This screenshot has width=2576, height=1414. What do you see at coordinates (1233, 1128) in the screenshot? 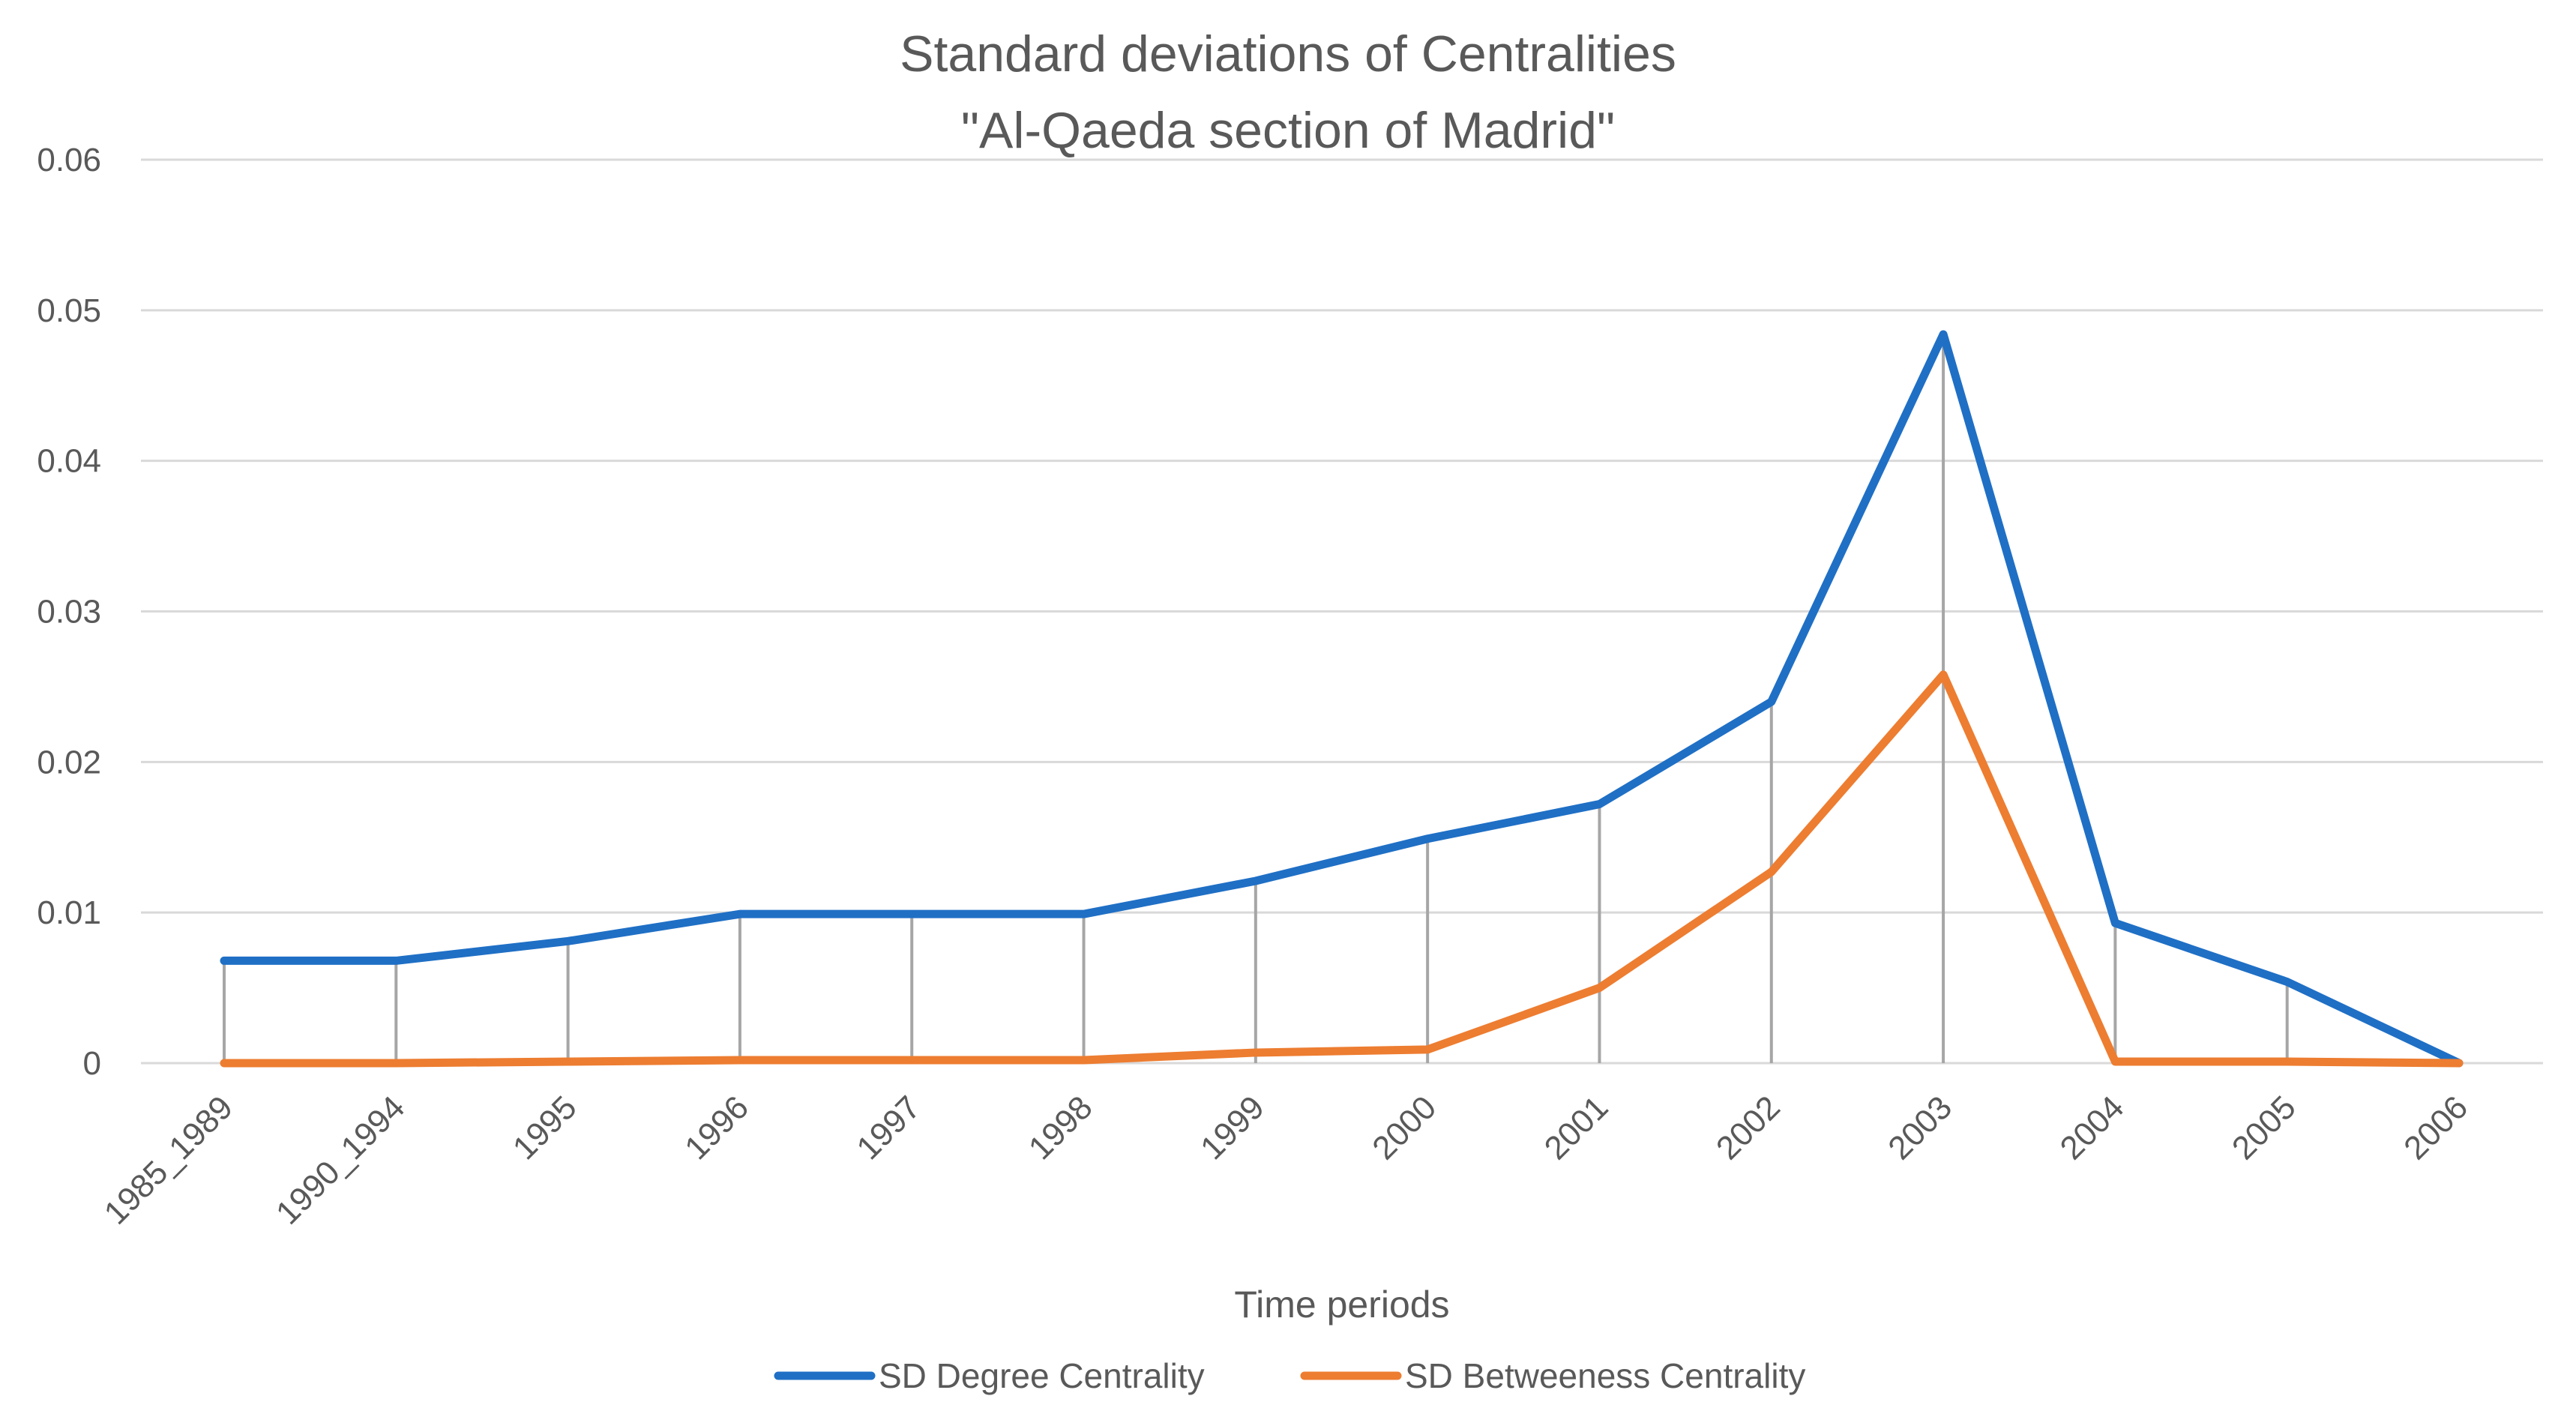
I see `x-tick-label: 1999` at bounding box center [1233, 1128].